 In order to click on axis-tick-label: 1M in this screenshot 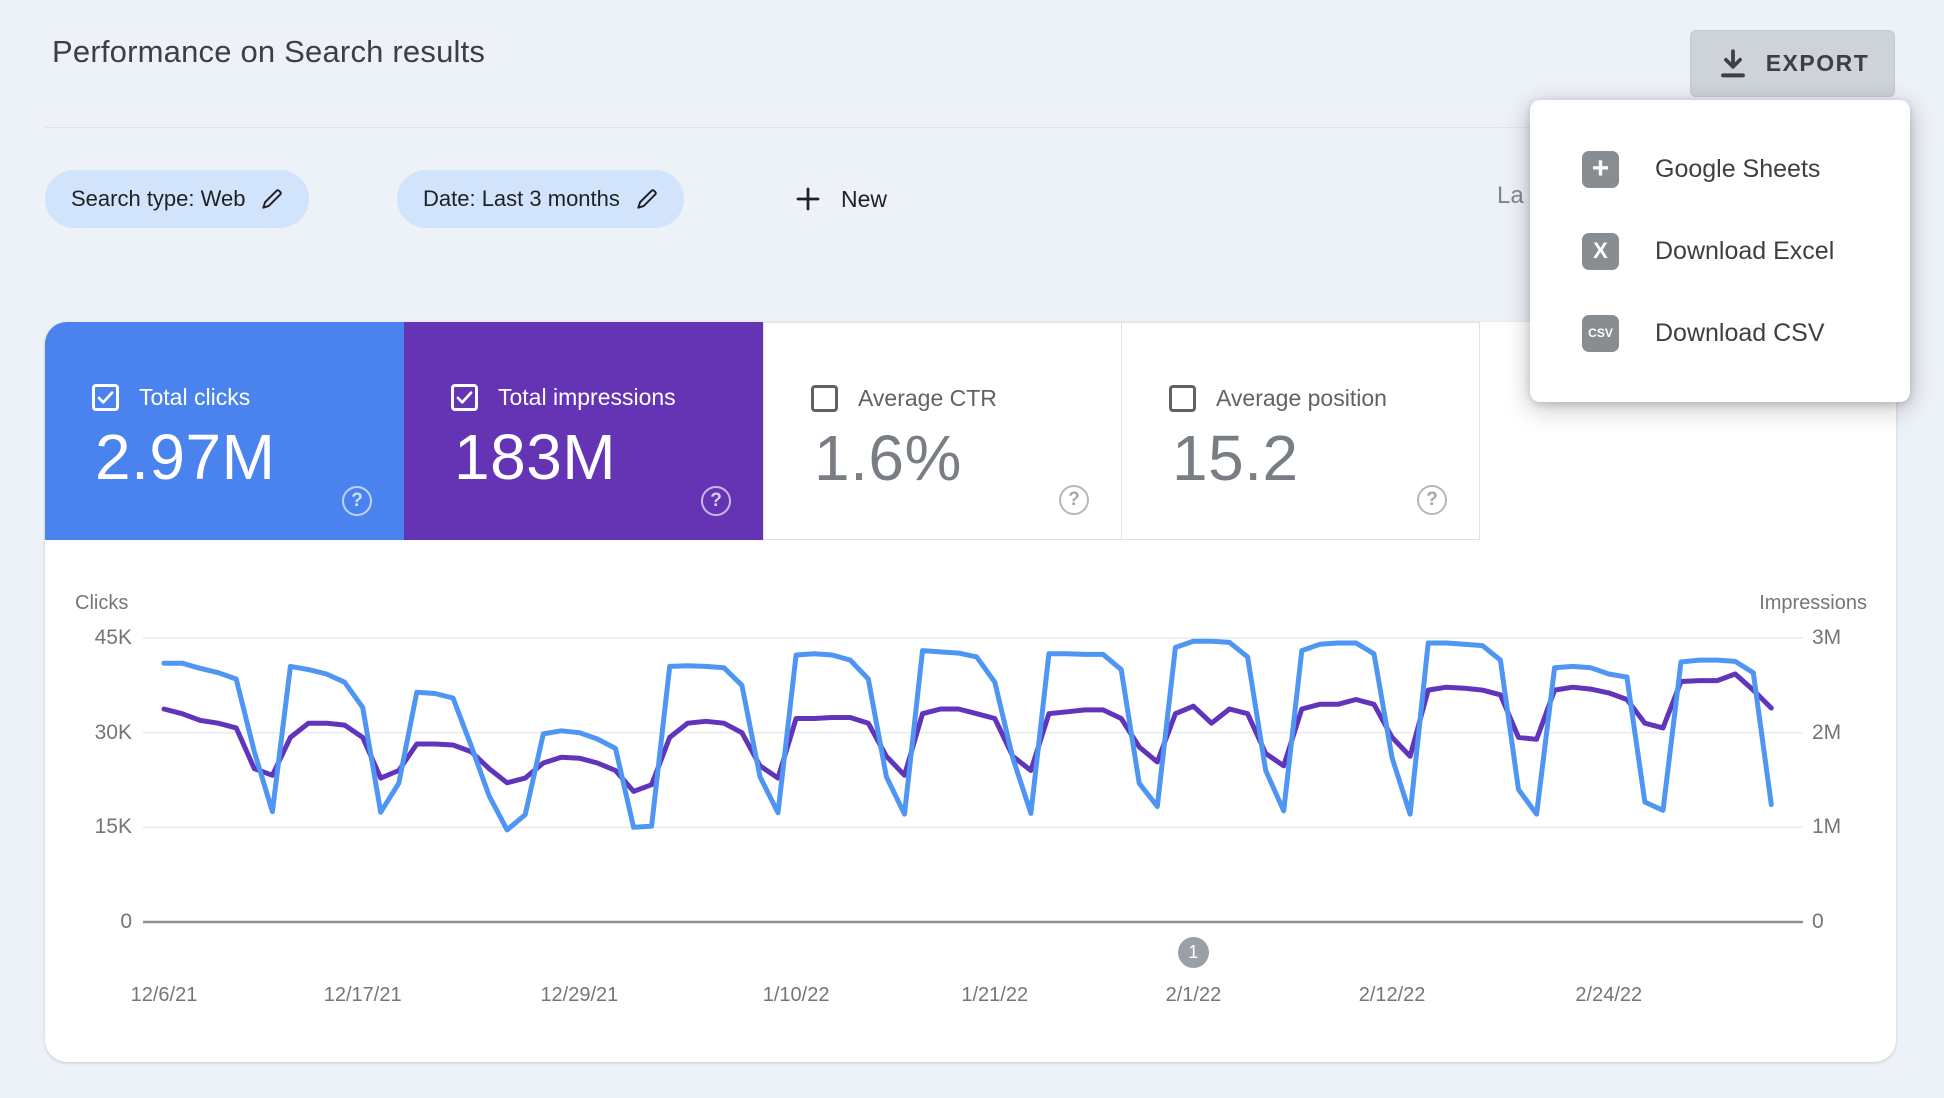, I will do `click(1827, 827)`.